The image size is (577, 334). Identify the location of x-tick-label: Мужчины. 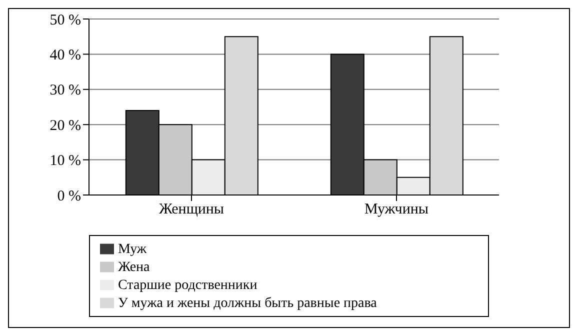
(396, 210).